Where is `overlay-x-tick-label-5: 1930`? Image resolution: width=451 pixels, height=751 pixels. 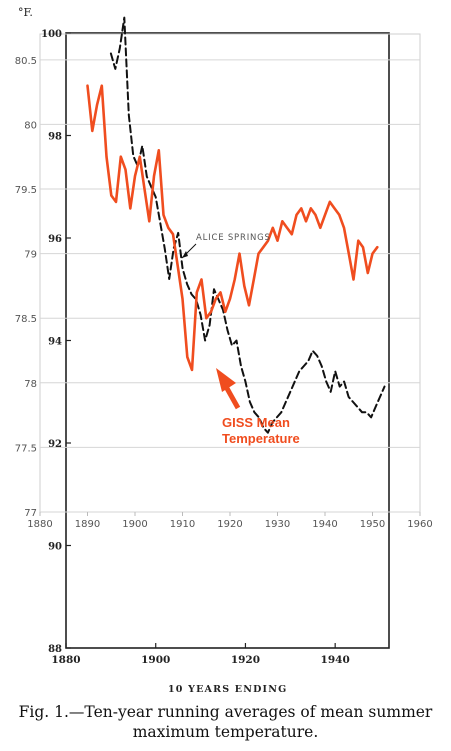 overlay-x-tick-label-5: 1930 is located at coordinates (277, 524).